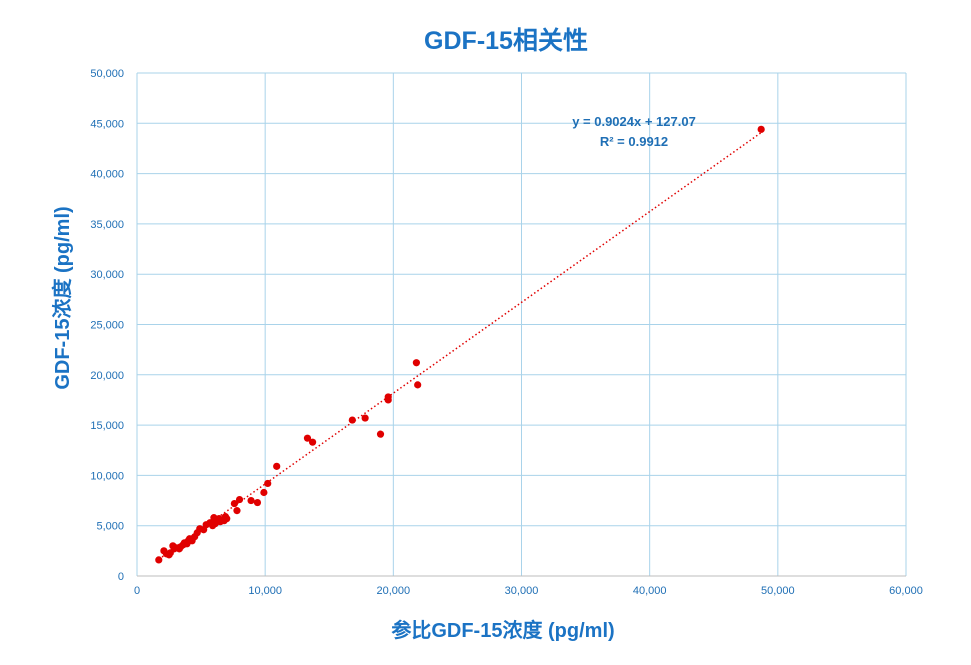 The image size is (971, 665). Describe the element at coordinates (107, 225) in the screenshot. I see `y-tick-label: 35,000` at that location.